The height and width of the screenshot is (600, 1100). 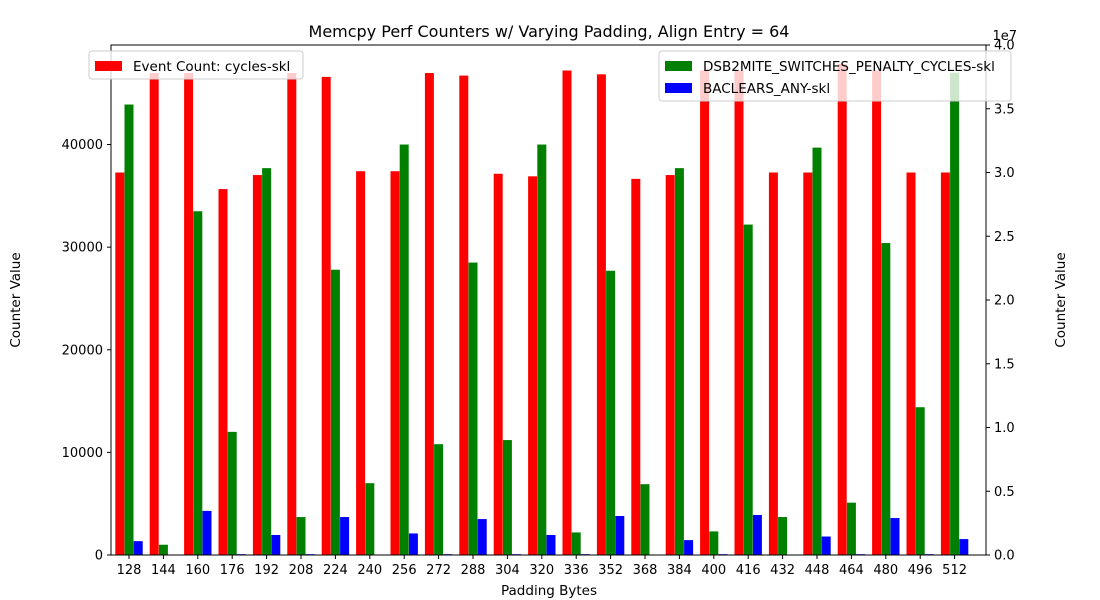 What do you see at coordinates (1004, 556) in the screenshot?
I see `right-tick-label: 0.0` at bounding box center [1004, 556].